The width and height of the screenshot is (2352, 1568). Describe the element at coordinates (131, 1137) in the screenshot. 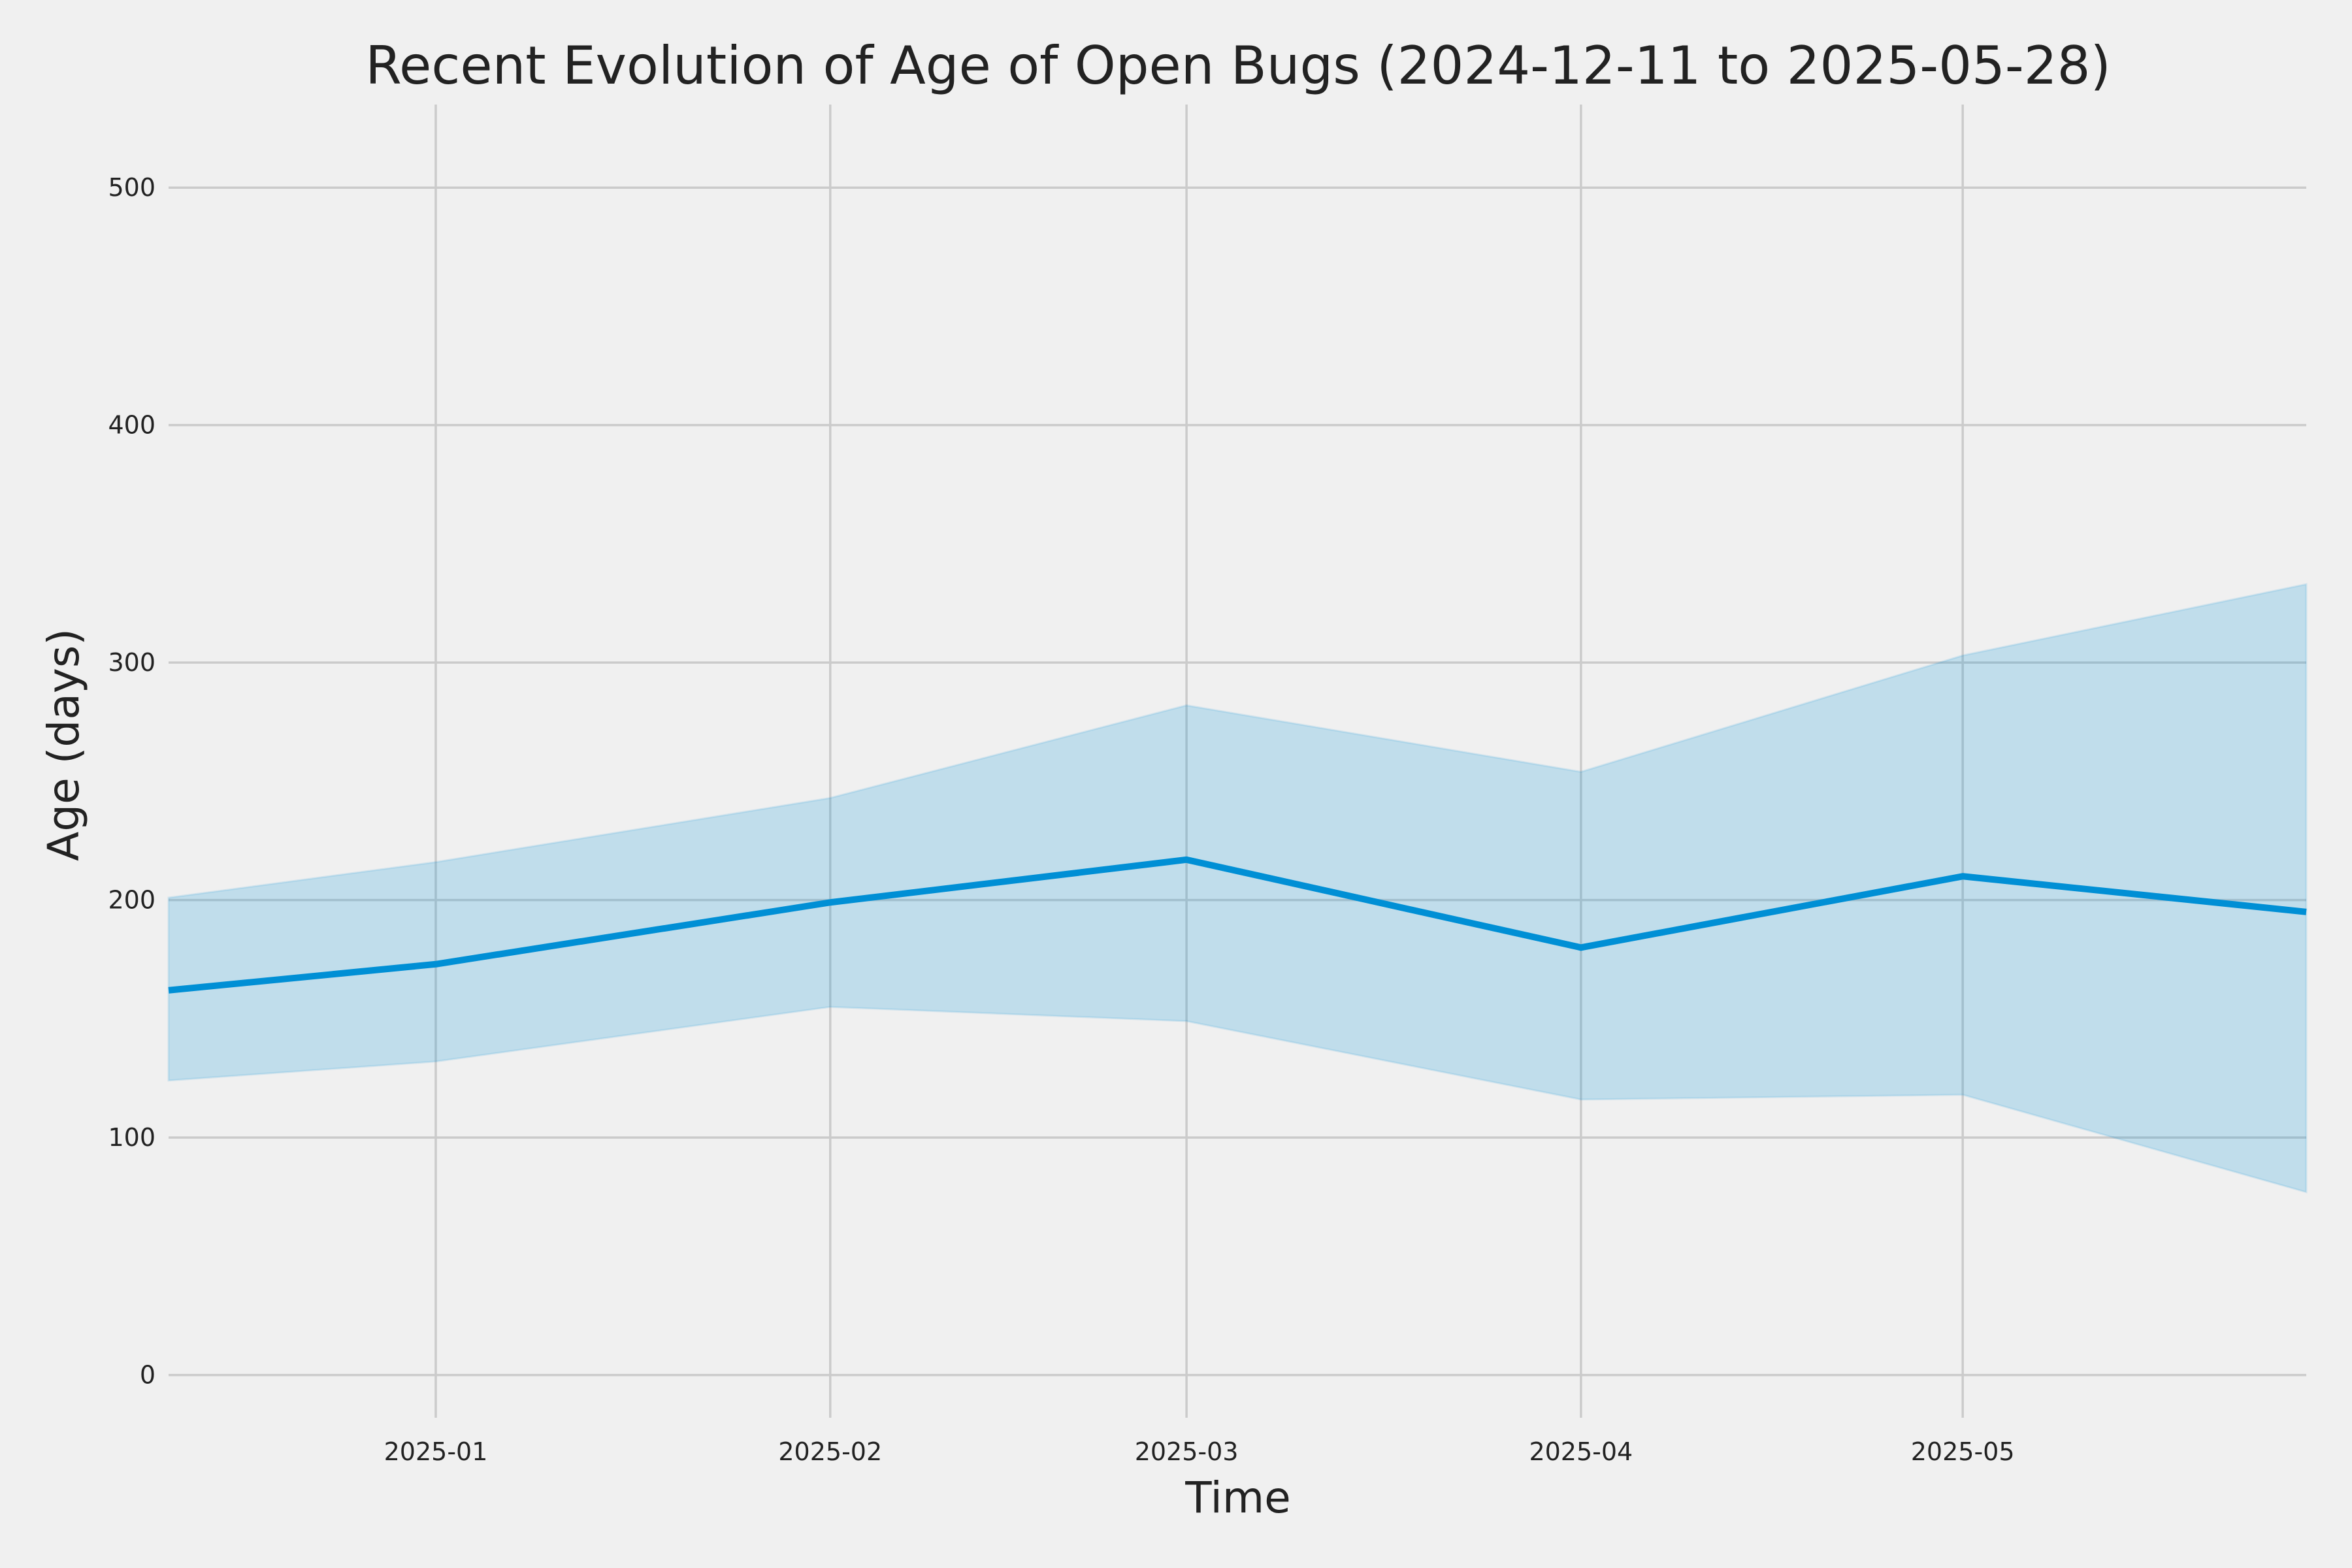

I see `y-tick-label: 100` at that location.